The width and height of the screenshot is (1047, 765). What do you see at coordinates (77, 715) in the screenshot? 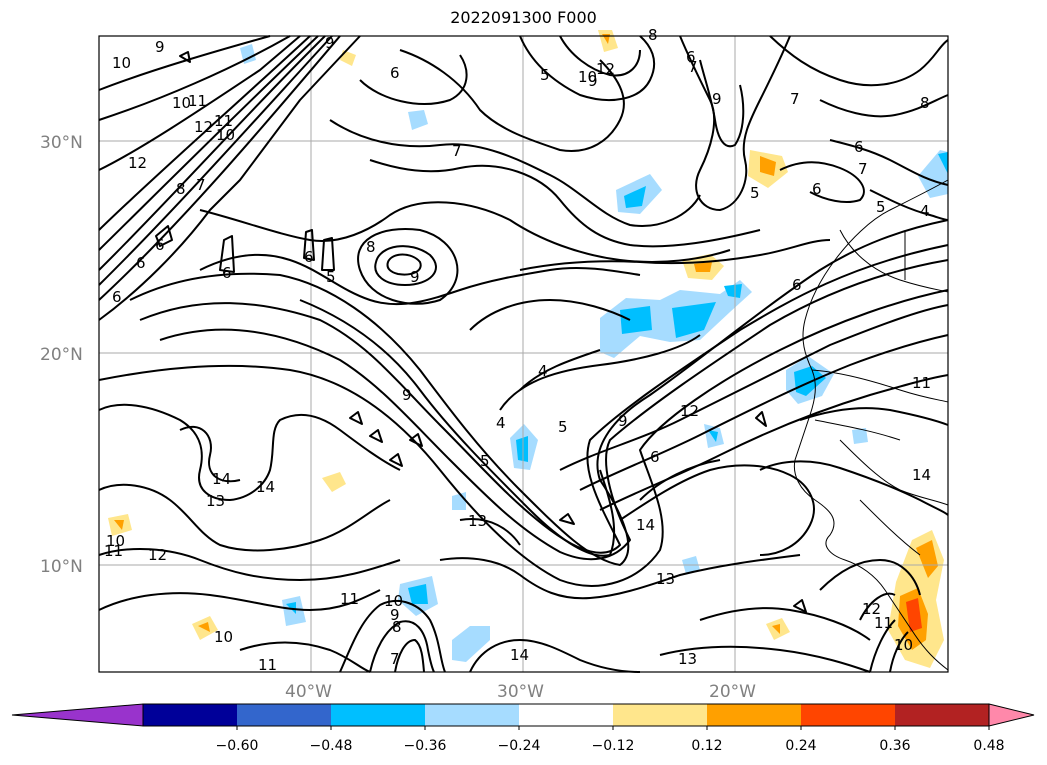
I see `colorbar-extend-low` at bounding box center [77, 715].